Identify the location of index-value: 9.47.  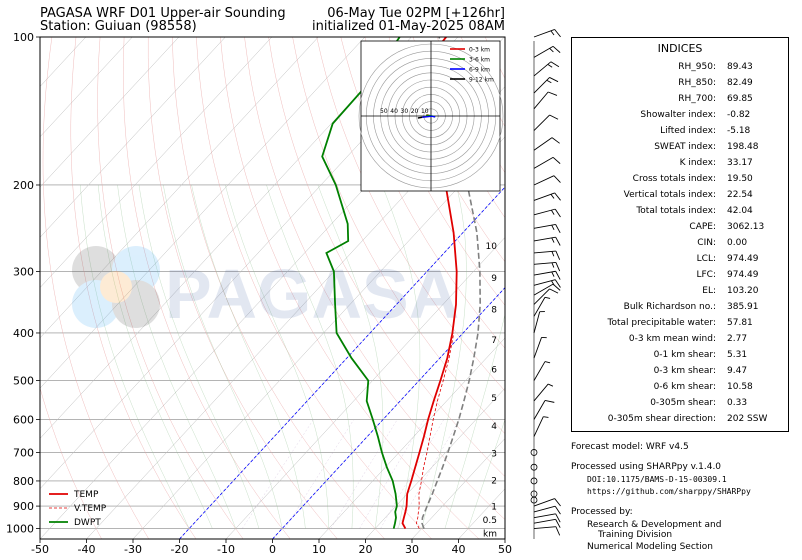
(737, 371).